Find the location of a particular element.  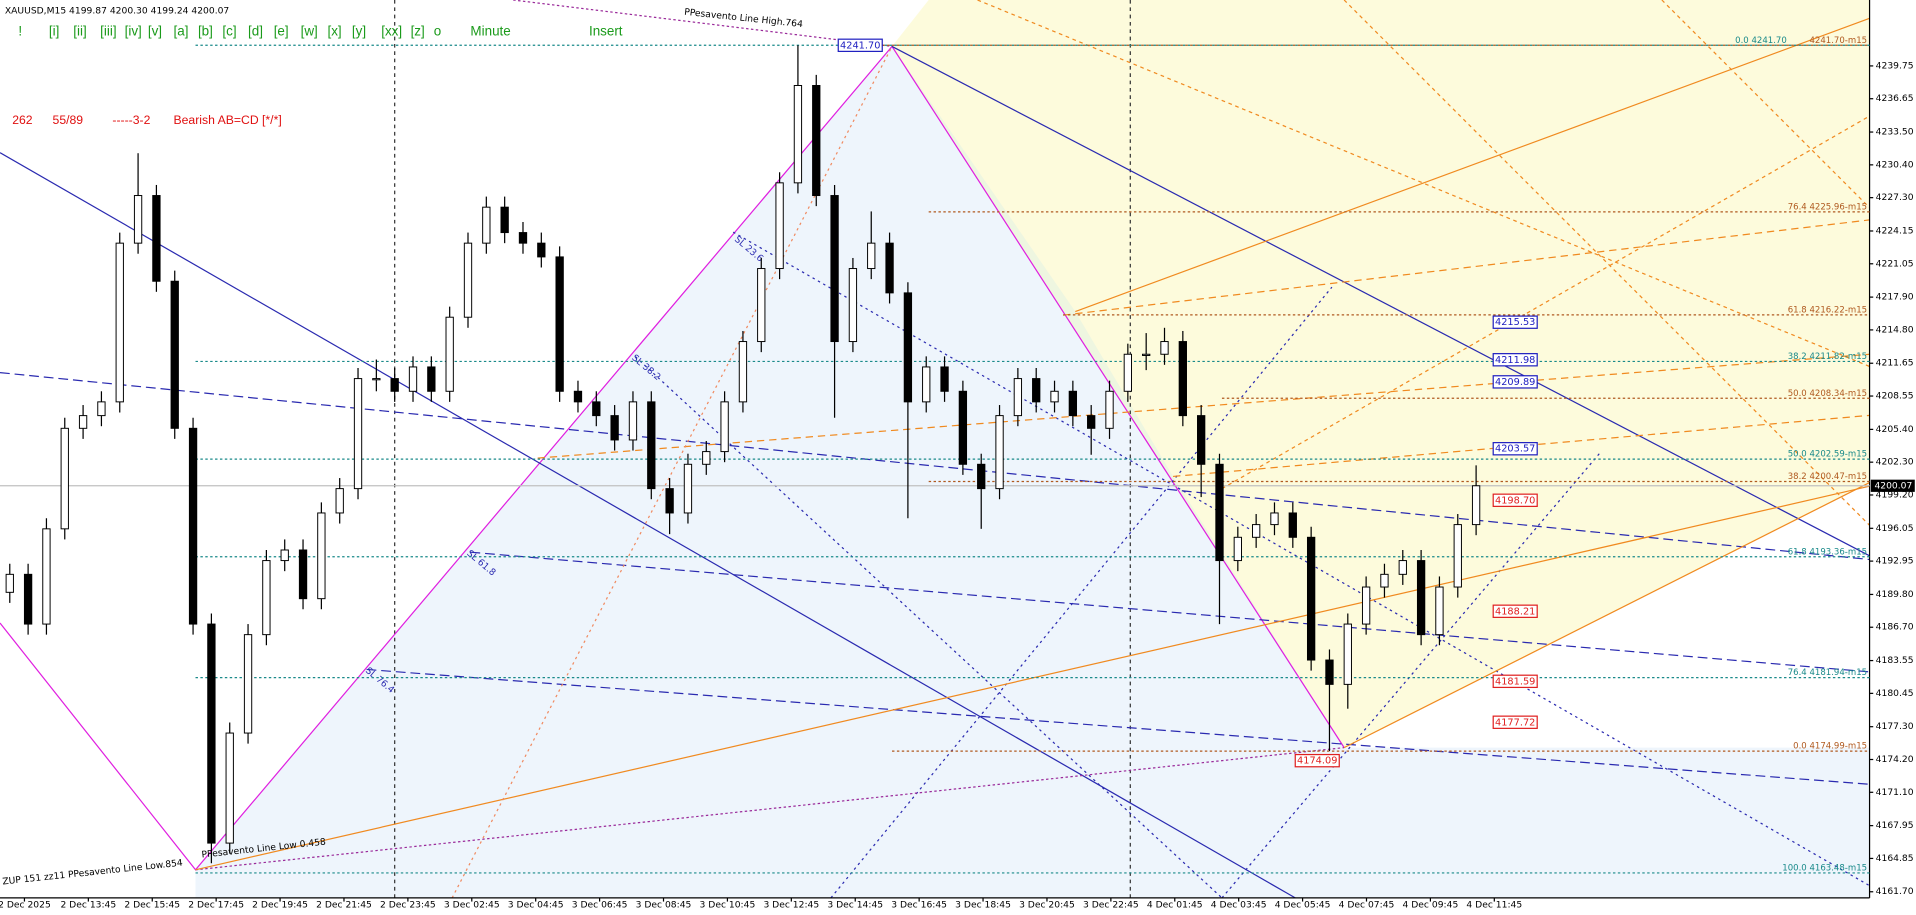

toolbar-button: [v] is located at coordinates (155, 30).